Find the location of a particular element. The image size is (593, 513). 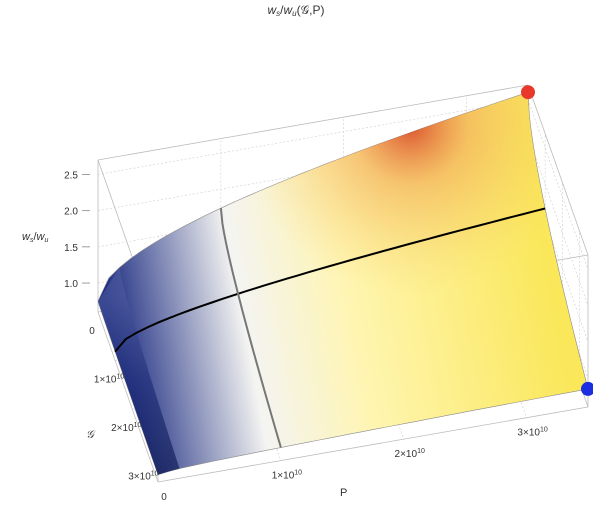

y-tick-label: 1×10¹⁰ is located at coordinates (109, 380).